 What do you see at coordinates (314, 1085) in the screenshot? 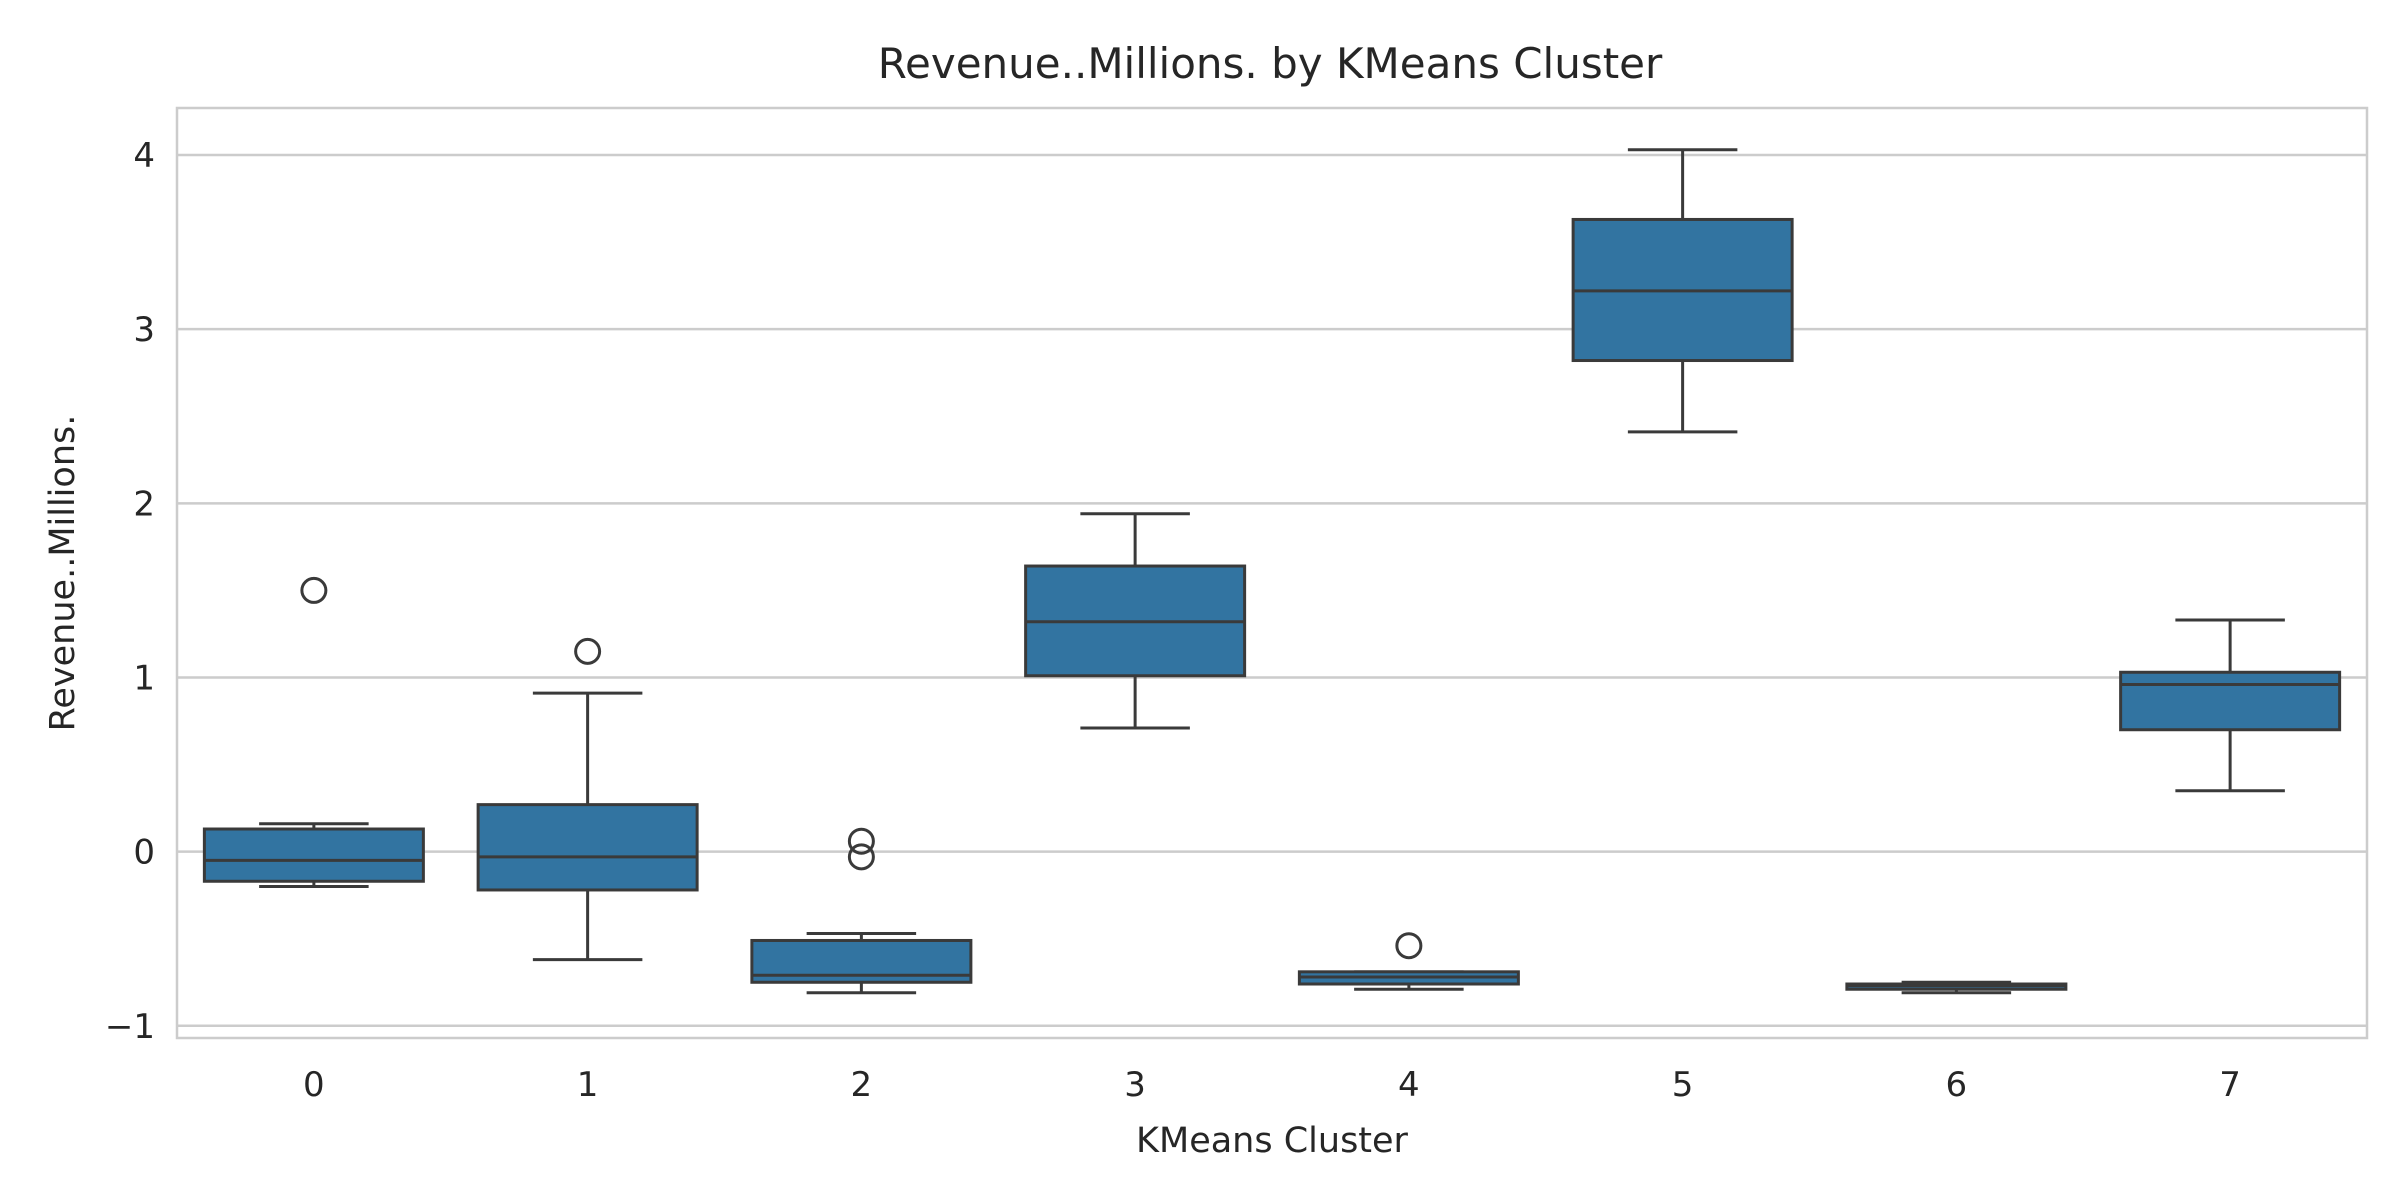
I see `x-tick-label: 0` at bounding box center [314, 1085].